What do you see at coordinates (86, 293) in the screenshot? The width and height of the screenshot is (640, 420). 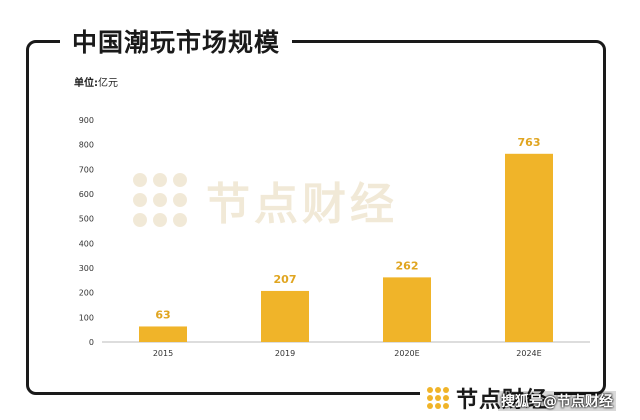 I see `y-tick-label: 200` at bounding box center [86, 293].